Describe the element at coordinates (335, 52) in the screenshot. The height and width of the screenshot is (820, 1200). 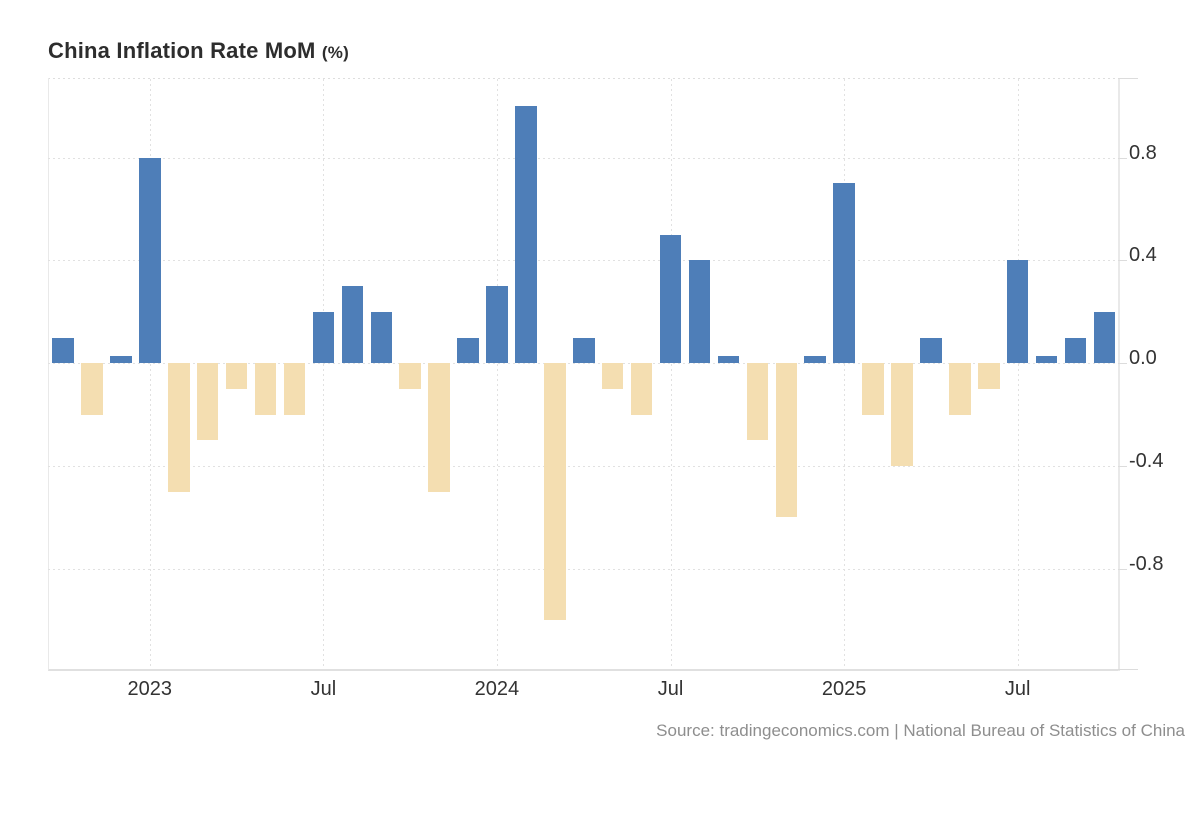
I see `chart-title-unit: (%)` at that location.